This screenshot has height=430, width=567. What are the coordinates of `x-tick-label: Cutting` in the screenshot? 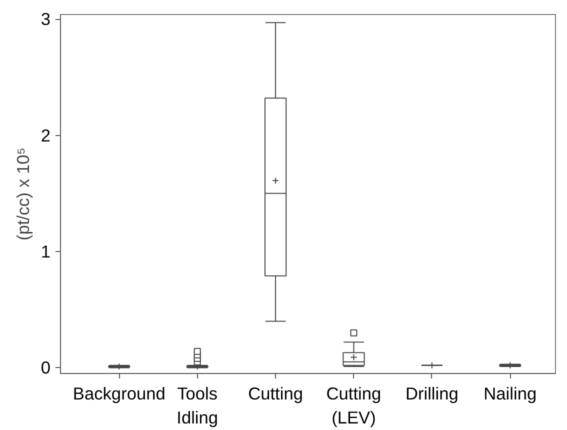 It's located at (275, 394).